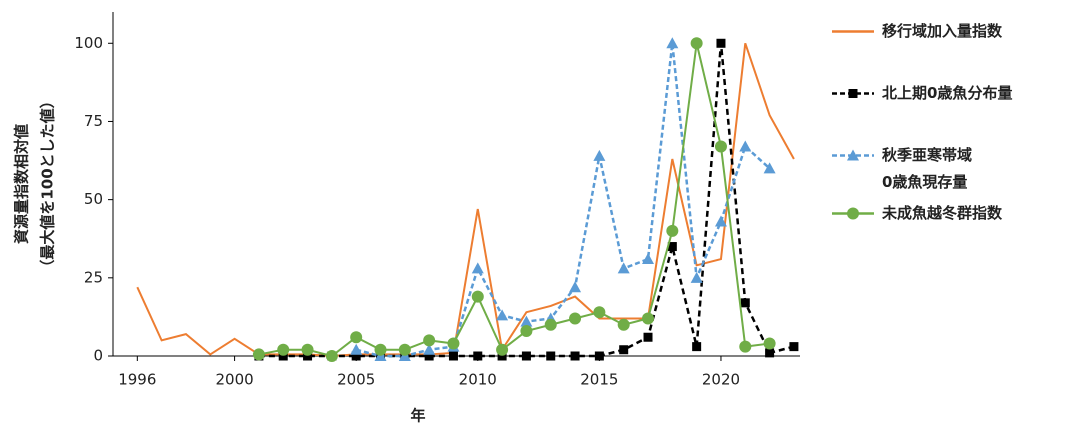 Image resolution: width=1067 pixels, height=431 pixels. What do you see at coordinates (927, 168) in the screenshot?
I see `legend-label: 秋季亜寒帯域 0歳魚現存量` at bounding box center [927, 168].